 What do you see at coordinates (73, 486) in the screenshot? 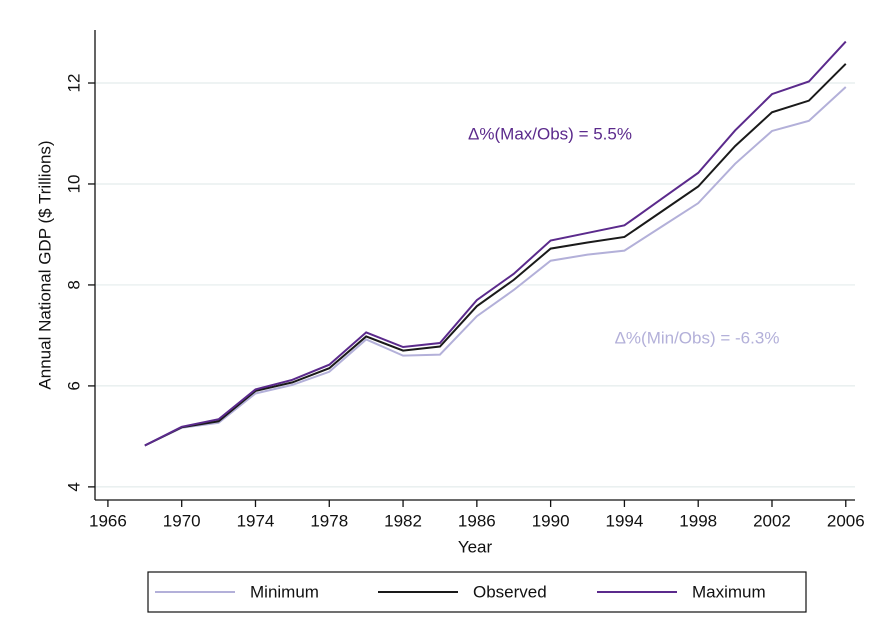
I see `y-tick-label: 4` at bounding box center [73, 486].